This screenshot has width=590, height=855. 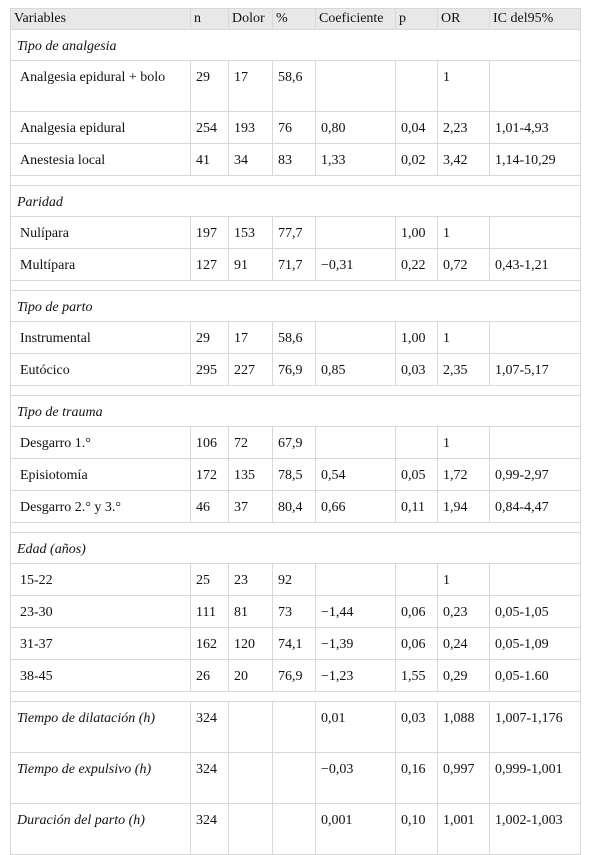 What do you see at coordinates (535, 727) in the screenshot?
I see `cell: 1,007-1,176` at bounding box center [535, 727].